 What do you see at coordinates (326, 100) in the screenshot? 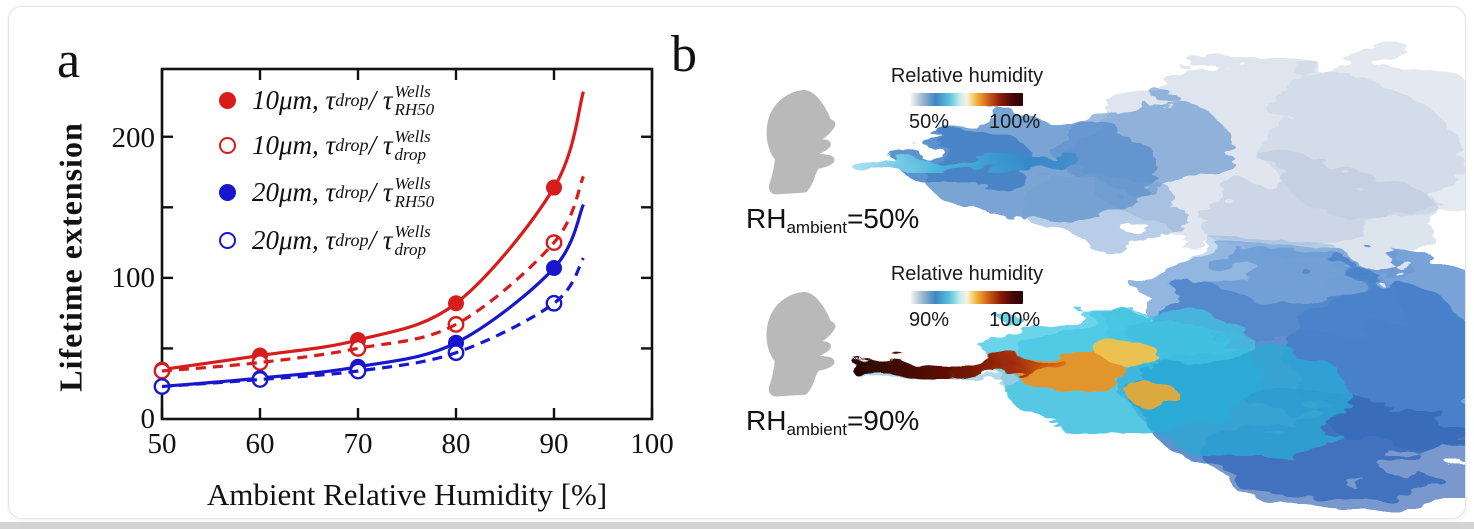
I see `legend-item-10um-rh50: 10μm, τ drop / τ Wells RH50` at bounding box center [326, 100].